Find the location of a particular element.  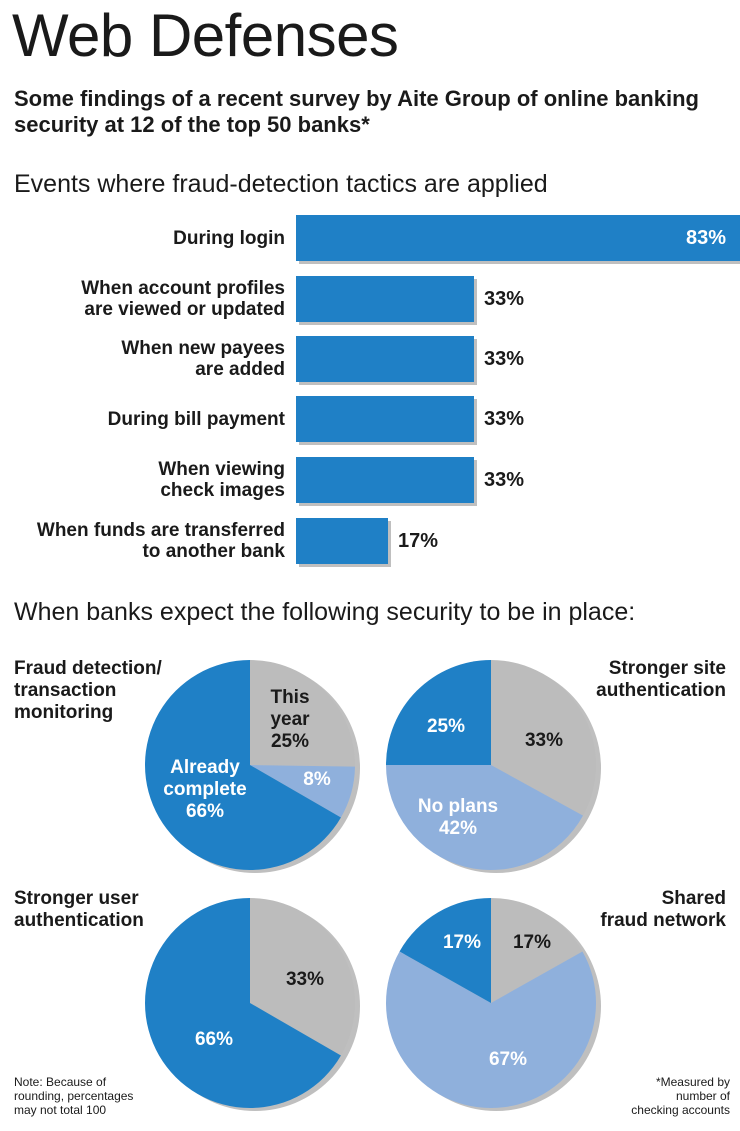

bar-category-label: When new payees are added is located at coordinates (142, 359).